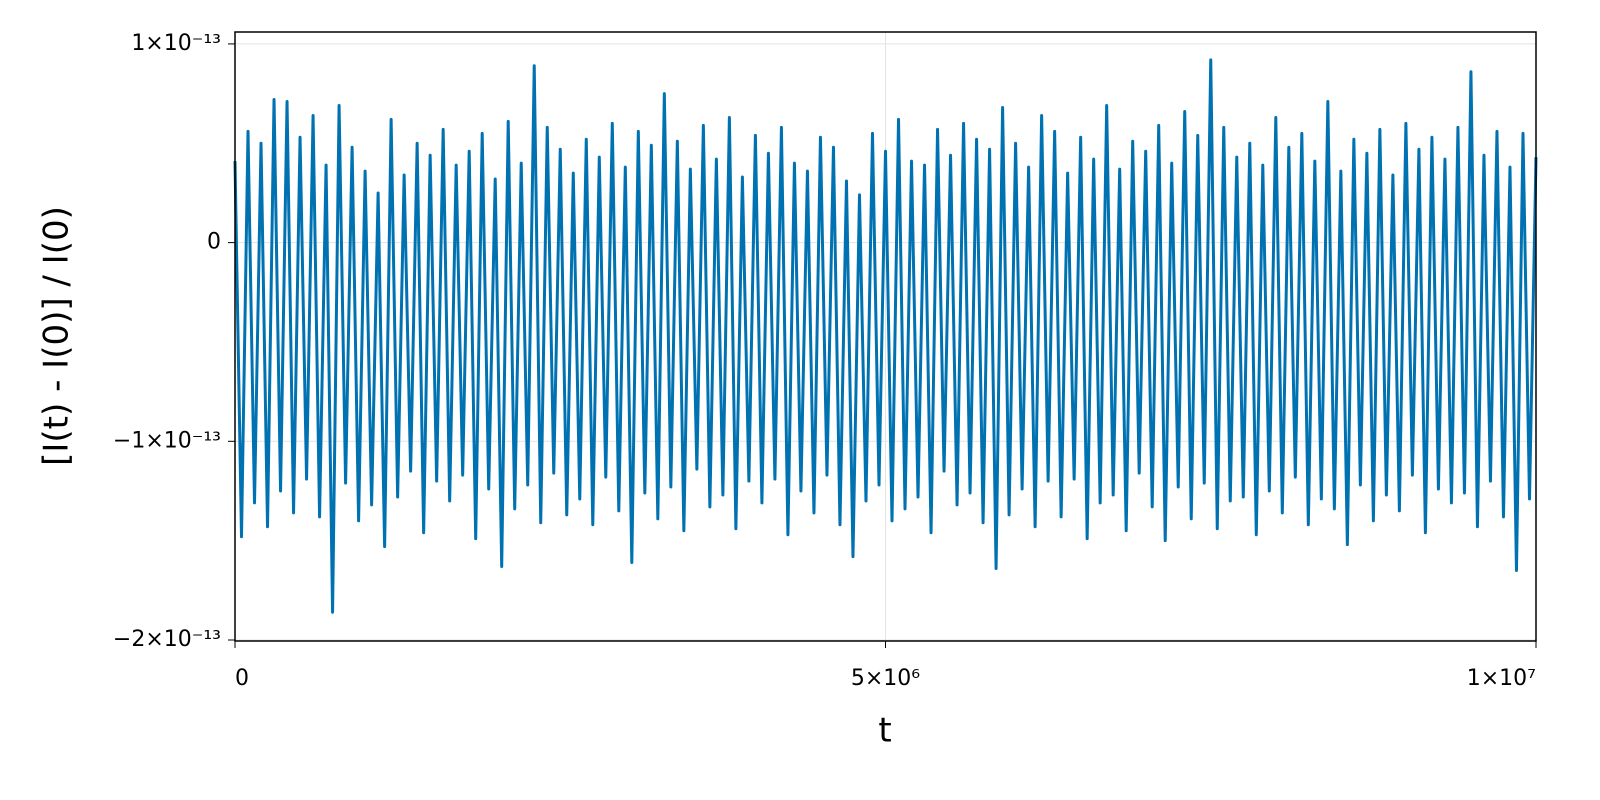  I want to click on y-axis-label: [I(t) - I(0)] / I(0), so click(57, 336).